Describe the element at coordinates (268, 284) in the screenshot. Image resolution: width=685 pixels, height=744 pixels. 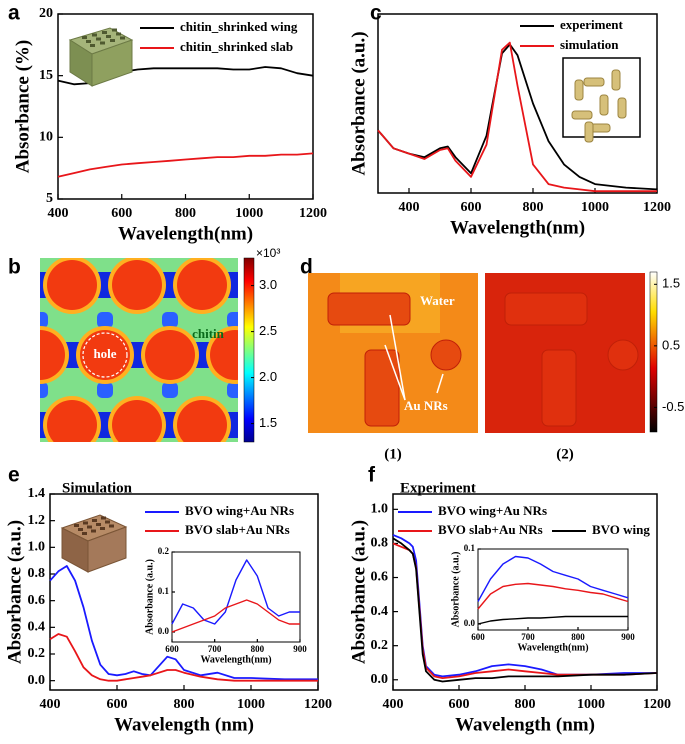
I see `colorbar-tick-label: 3.0` at that location.